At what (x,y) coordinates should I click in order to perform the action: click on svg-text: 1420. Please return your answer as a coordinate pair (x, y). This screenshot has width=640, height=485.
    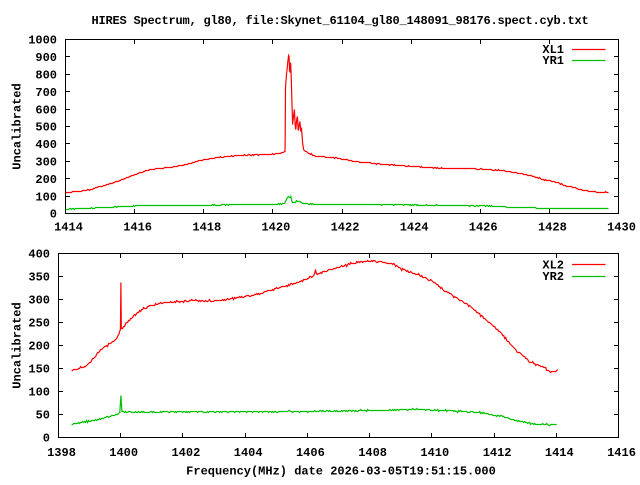
    Looking at the image, I should click on (275, 228).